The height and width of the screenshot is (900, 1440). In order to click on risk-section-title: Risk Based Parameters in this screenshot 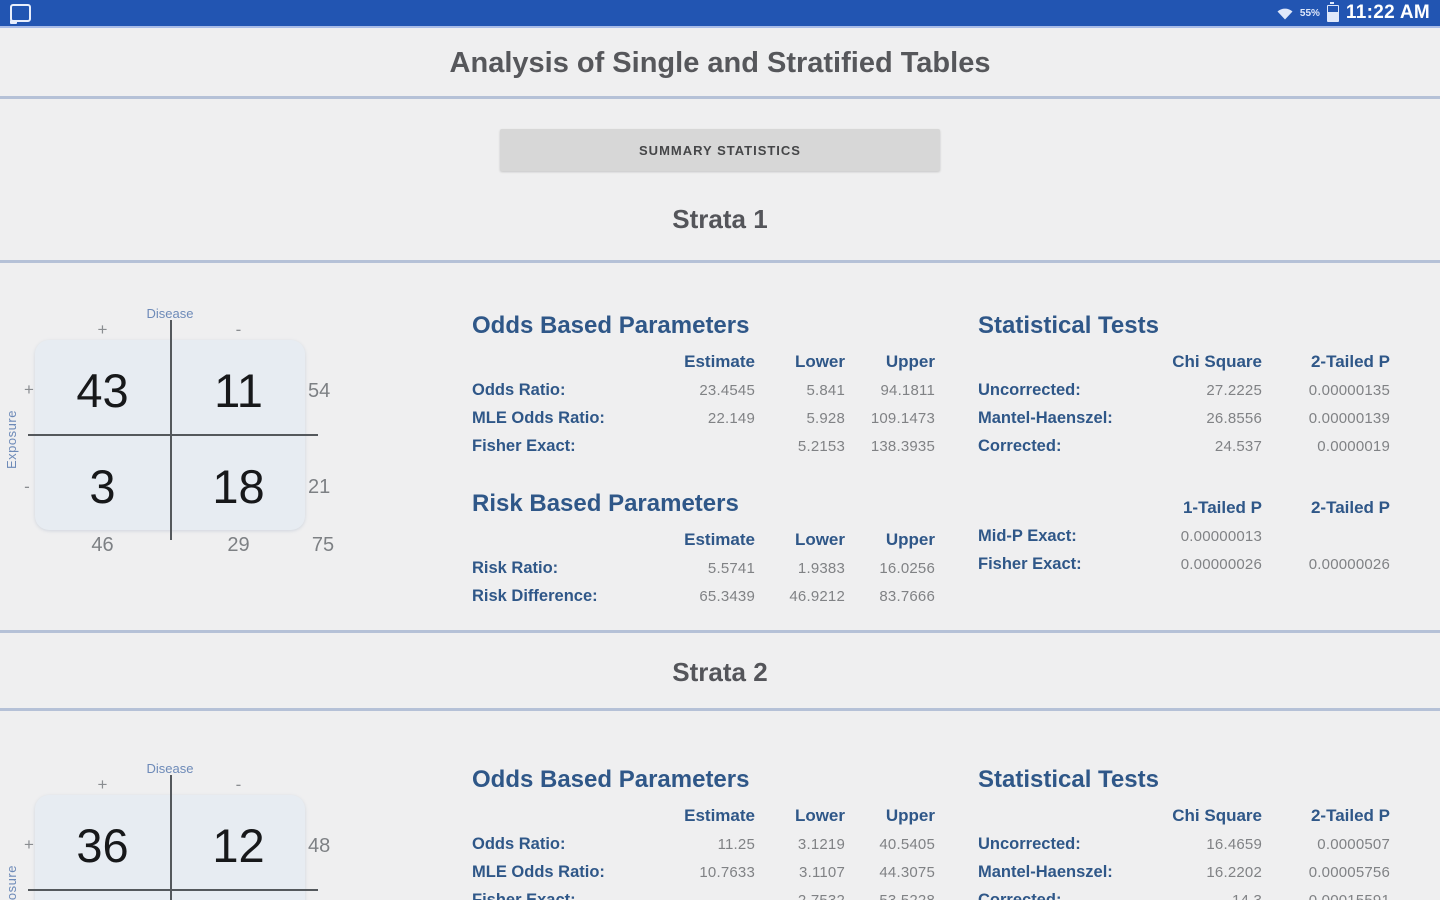, I will do `click(605, 503)`.